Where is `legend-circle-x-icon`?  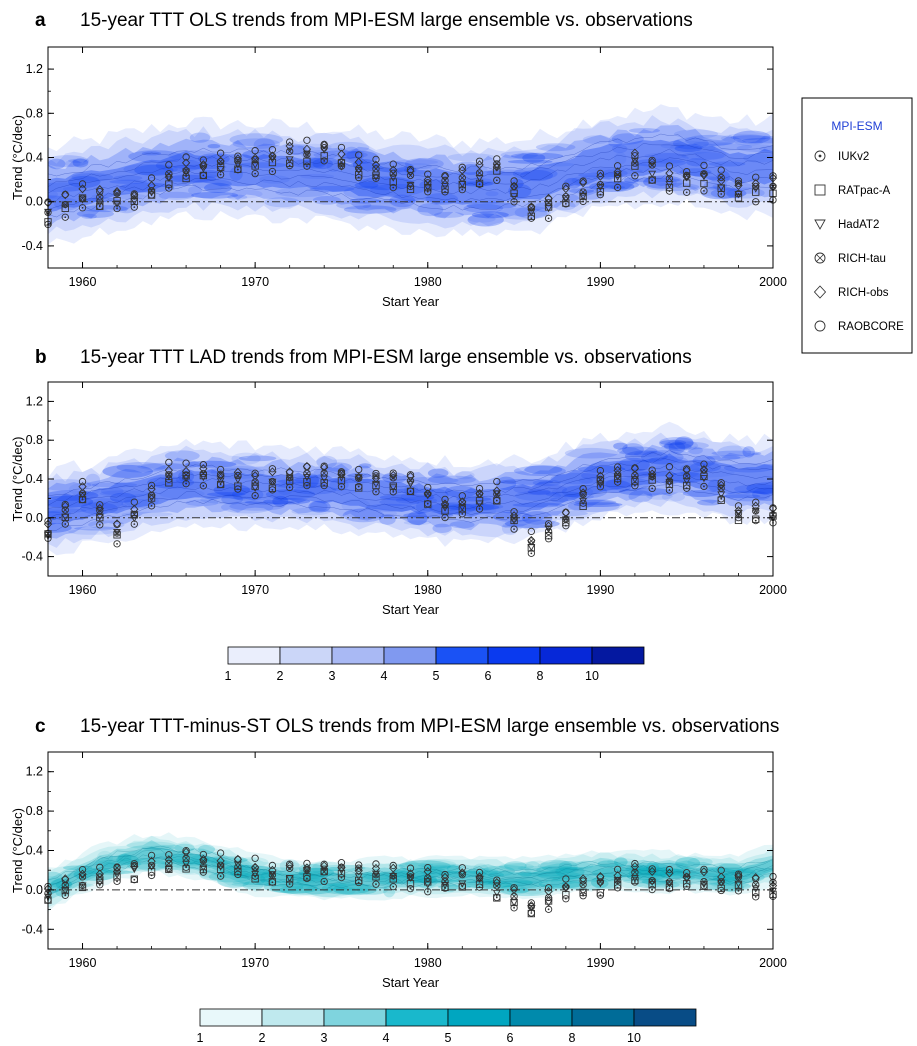
legend-circle-x-icon is located at coordinates (820, 258).